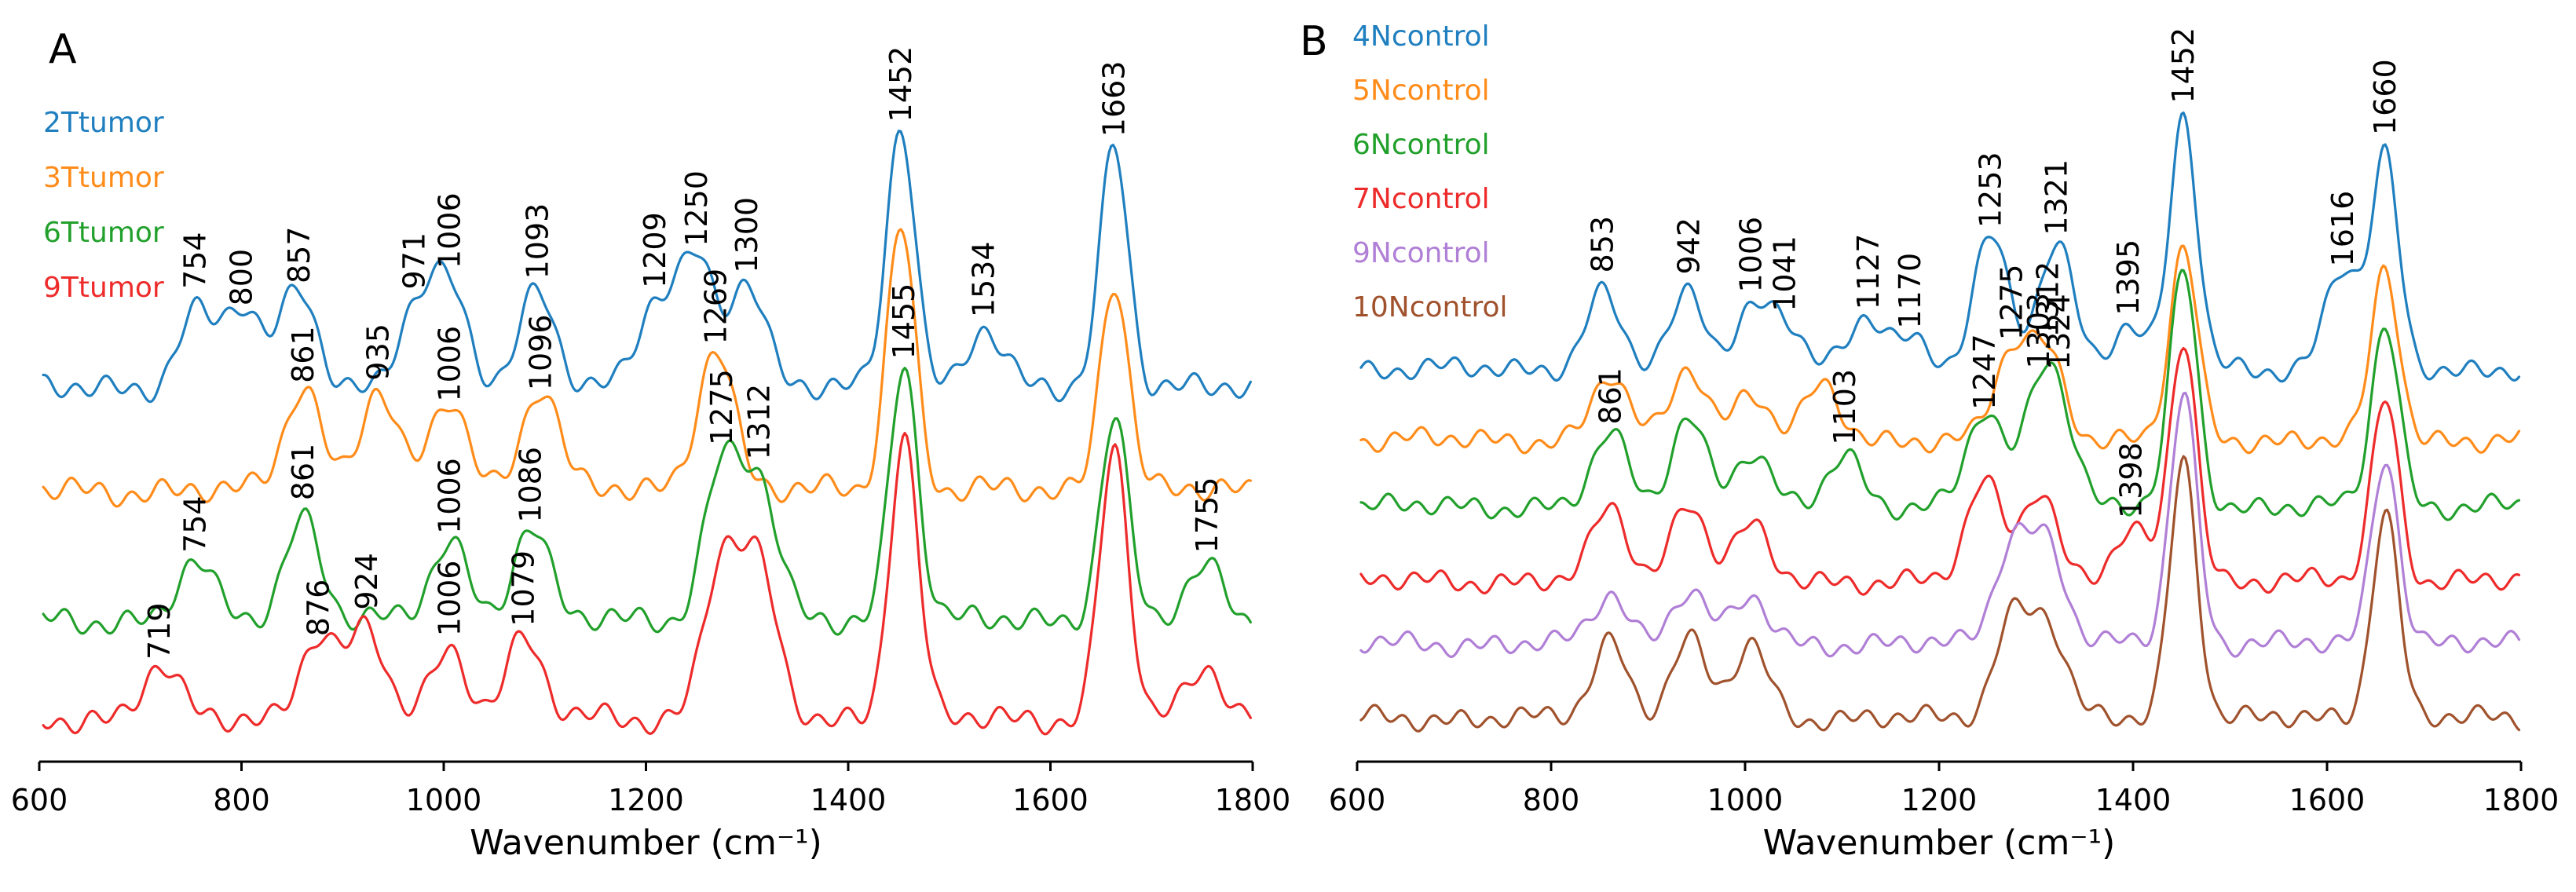  Describe the element at coordinates (1940, 471) in the screenshot. I see `series-line-7Ncontrol` at that location.